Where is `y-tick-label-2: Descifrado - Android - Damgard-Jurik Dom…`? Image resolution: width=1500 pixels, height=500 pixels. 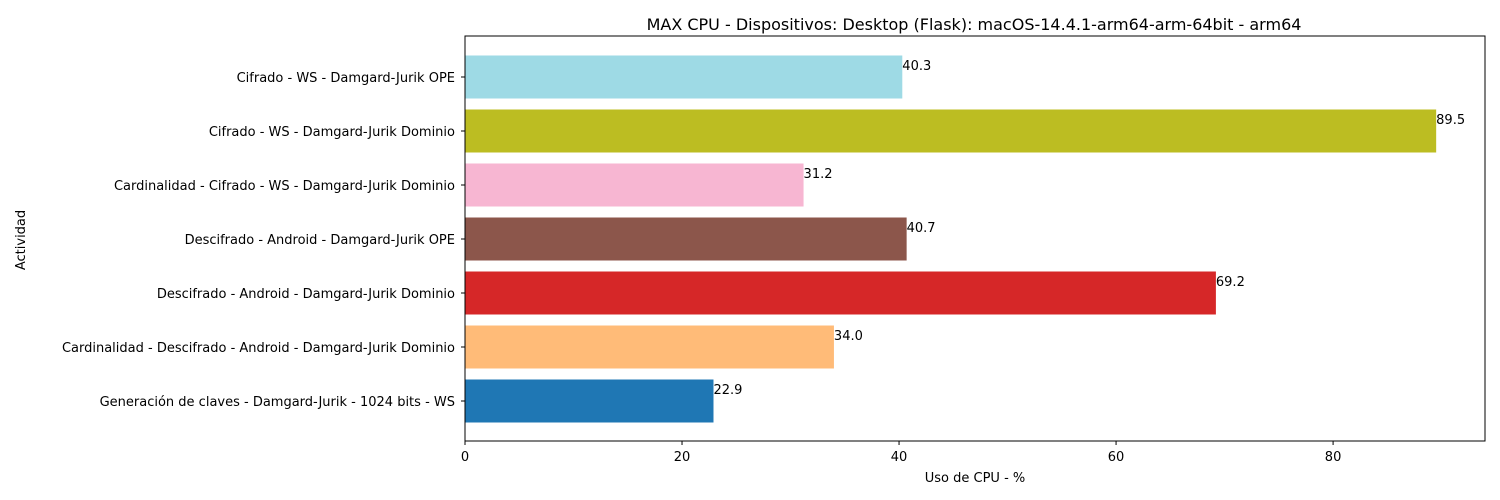
y-tick-label-2: Descifrado - Android - Damgard-Jurik Dom… is located at coordinates (306, 294).